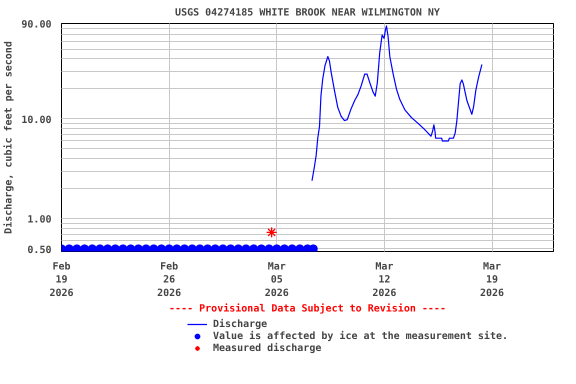 The width and height of the screenshot is (576, 384). What do you see at coordinates (39, 220) in the screenshot?
I see `y-tick-label: 1.00` at bounding box center [39, 220].